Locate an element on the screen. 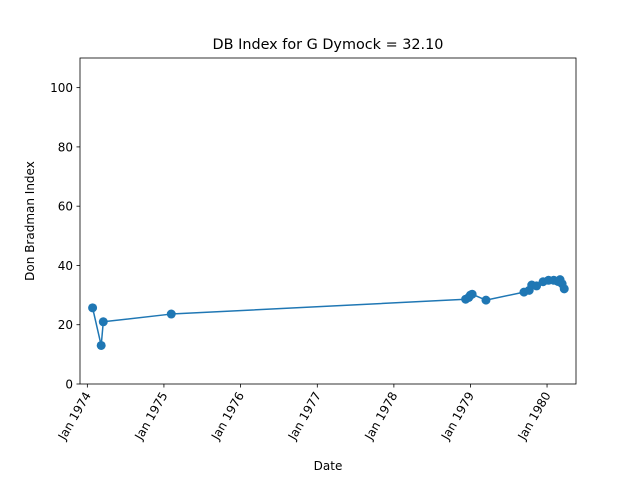 Image resolution: width=640 pixels, height=480 pixels. y-tick-label: 80 is located at coordinates (65, 147).